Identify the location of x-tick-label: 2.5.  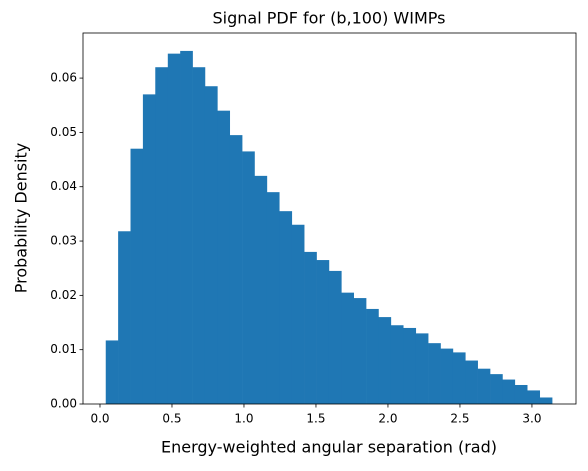
(459, 419).